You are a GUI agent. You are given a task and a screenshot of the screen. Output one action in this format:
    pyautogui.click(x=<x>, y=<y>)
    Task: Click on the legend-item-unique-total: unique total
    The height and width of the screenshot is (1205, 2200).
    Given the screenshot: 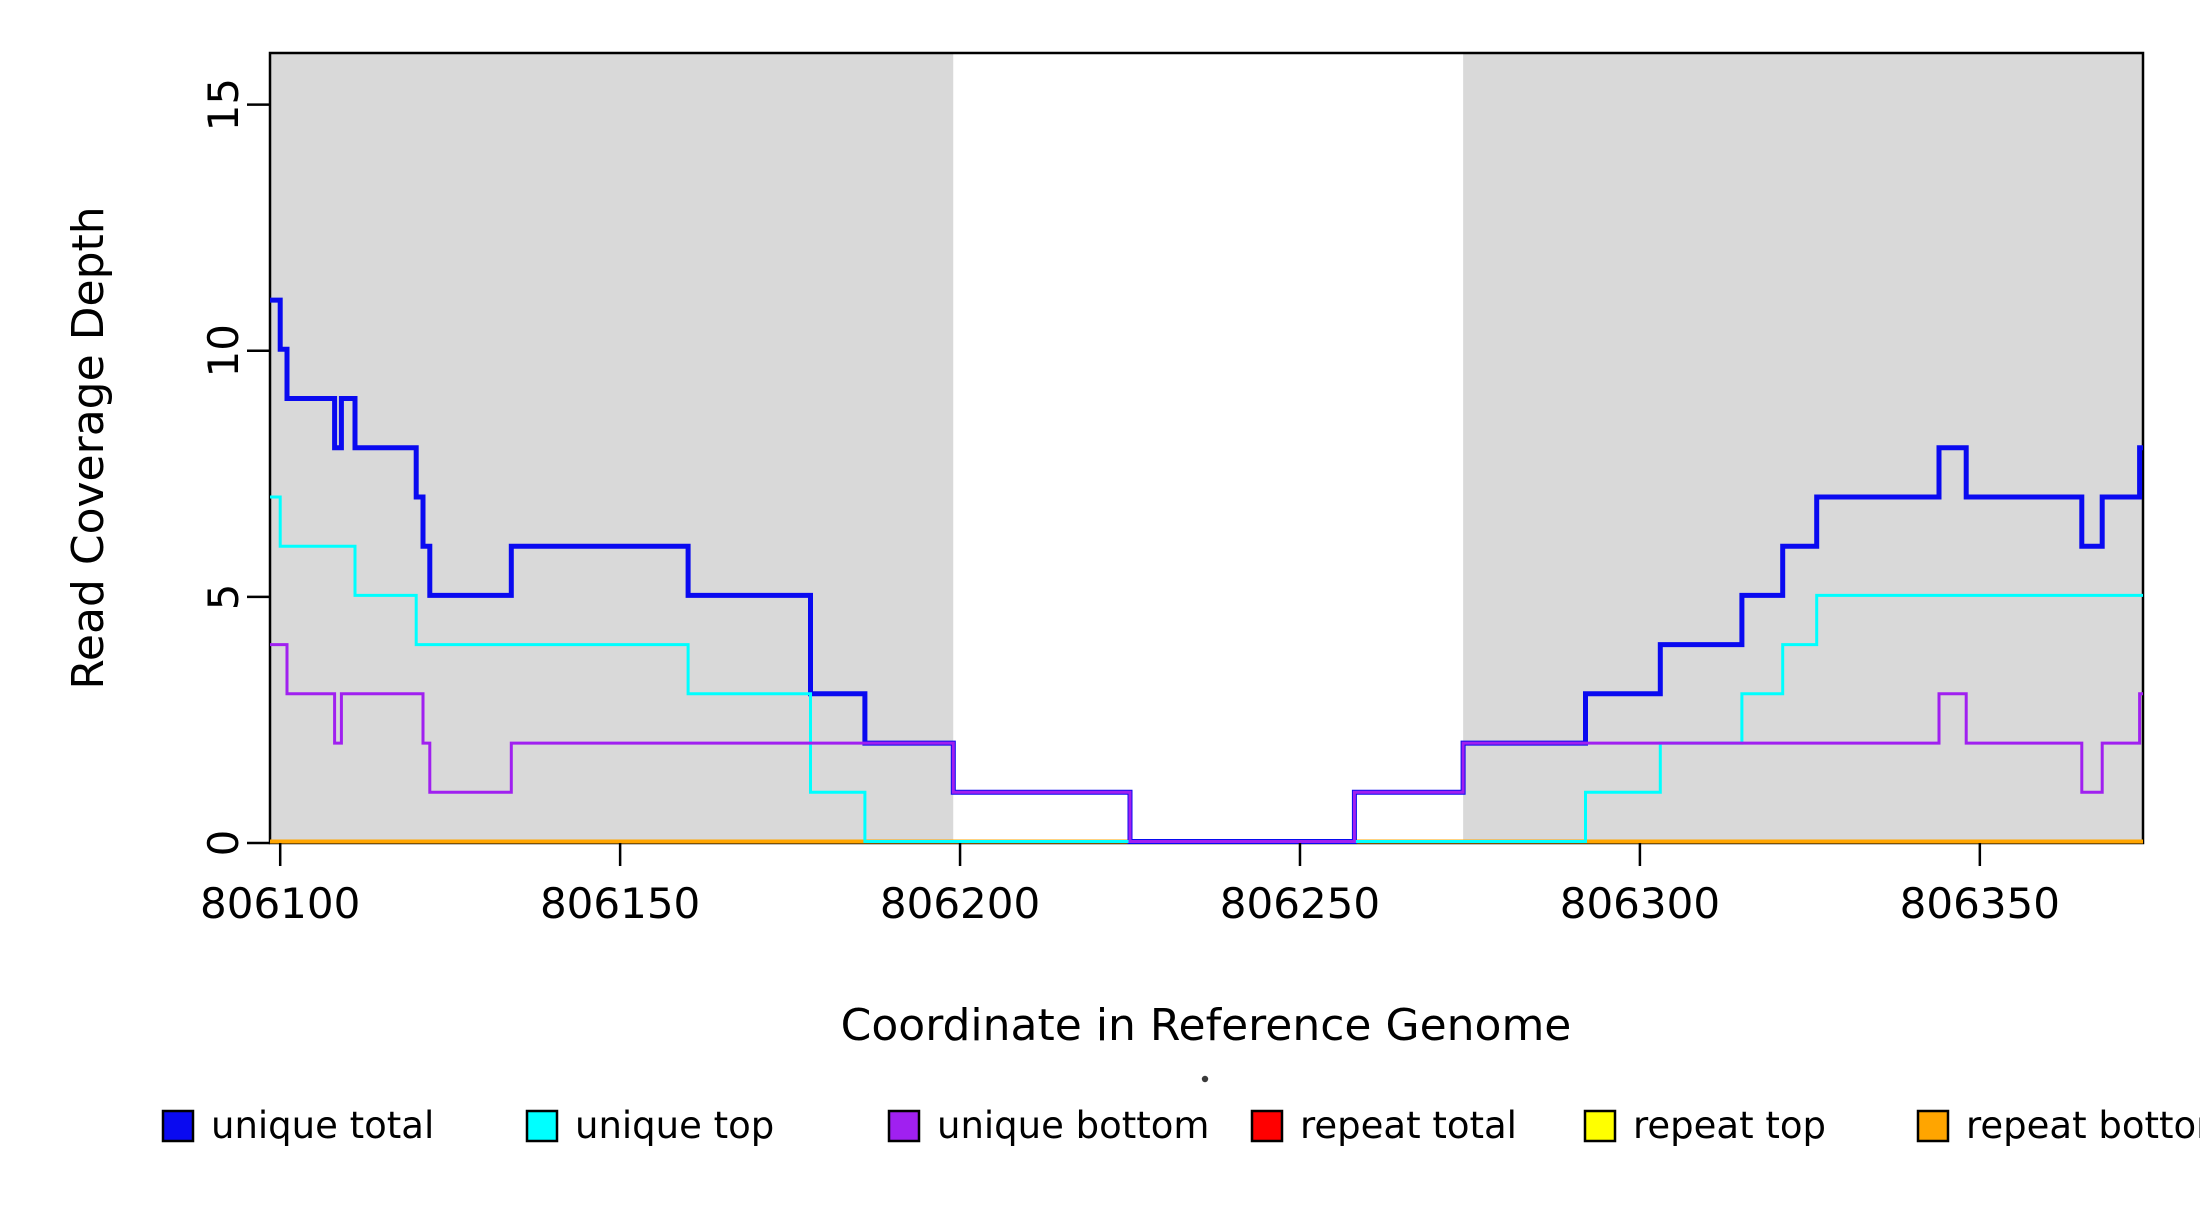 What is the action you would take?
    pyautogui.click(x=297, y=1125)
    